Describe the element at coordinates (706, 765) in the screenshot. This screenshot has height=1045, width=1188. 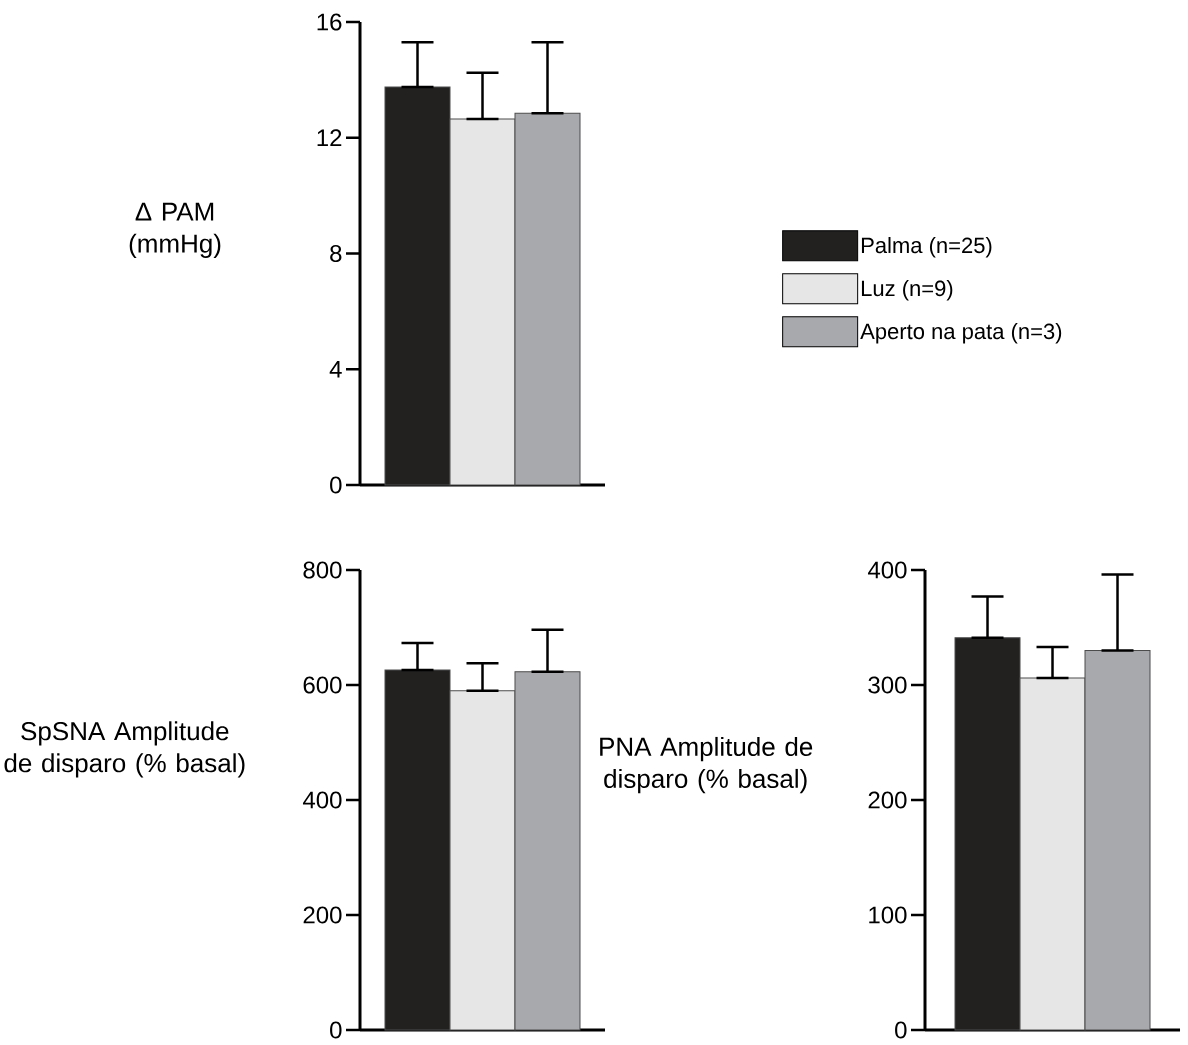
I see `y-axis-title: PNA Amplitude de disparo (% basal)` at that location.